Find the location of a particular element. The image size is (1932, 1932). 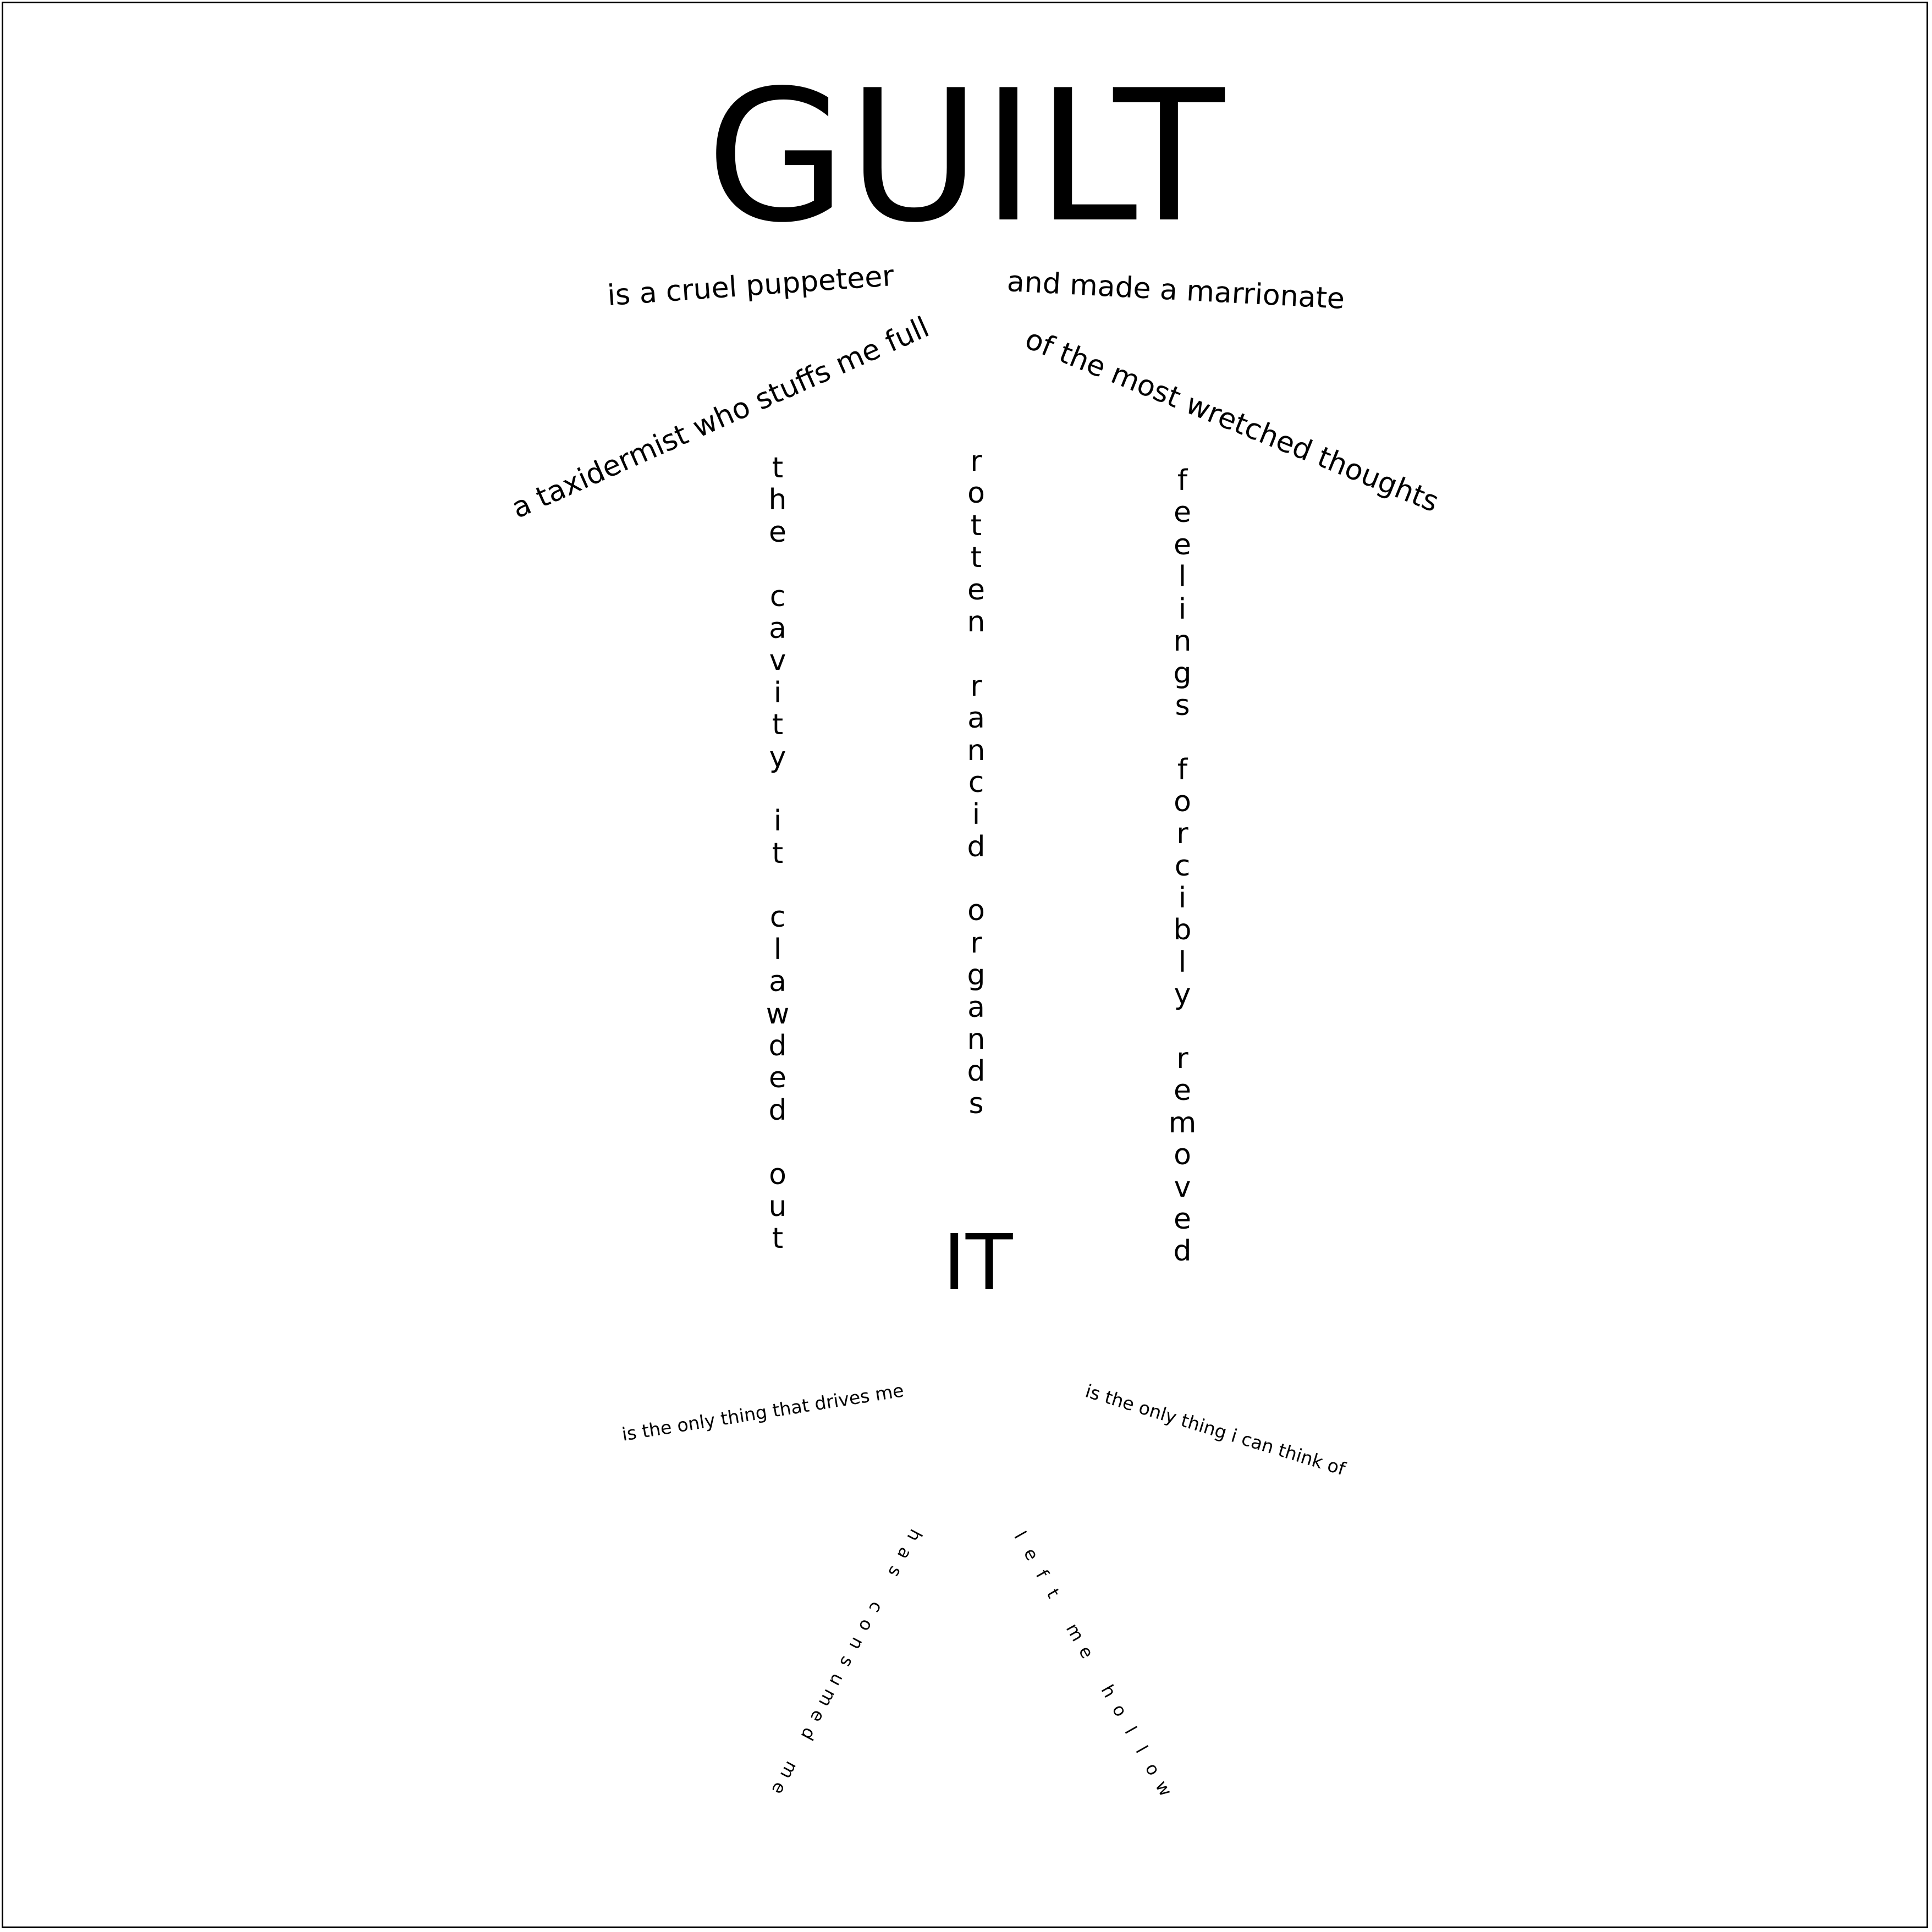

column-letter: h is located at coordinates (777, 500).